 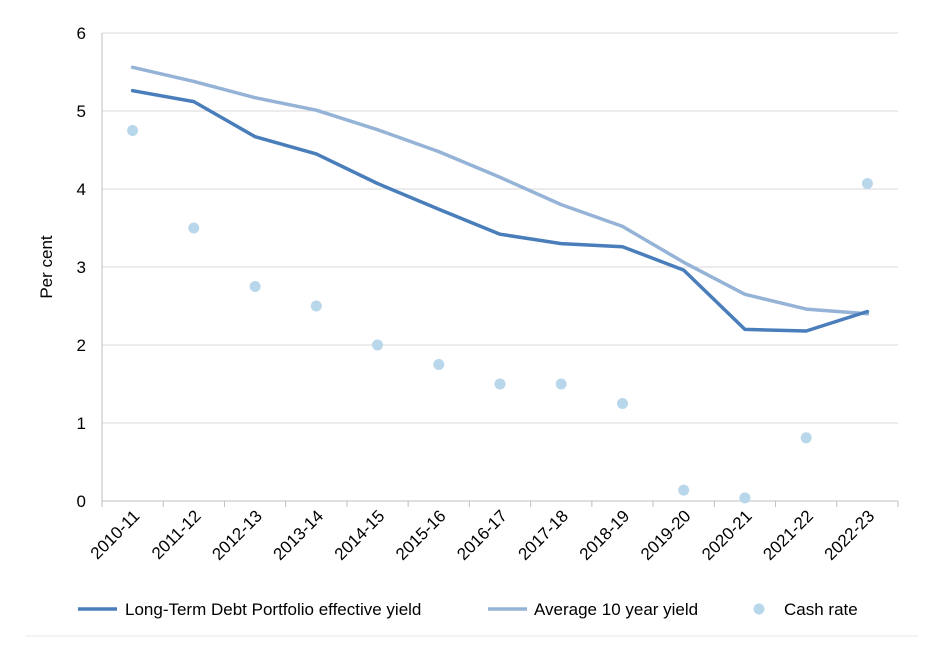 I want to click on y-tick-label: 2, so click(x=81, y=345).